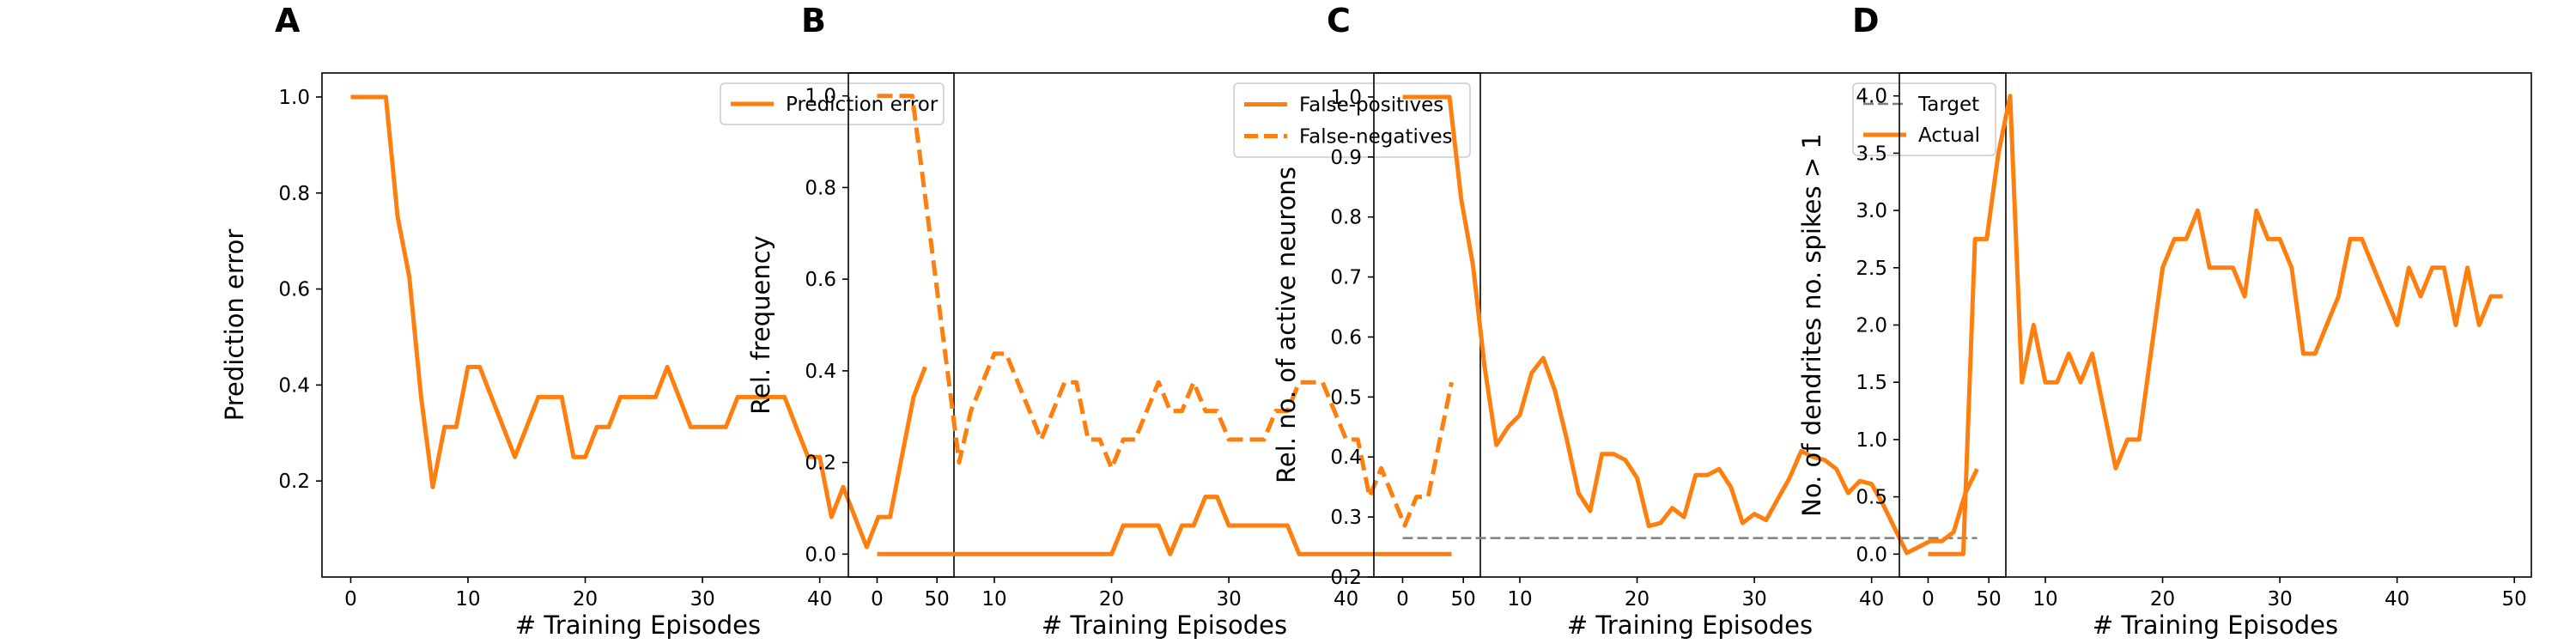 The height and width of the screenshot is (644, 2576). What do you see at coordinates (1872, 326) in the screenshot?
I see `y-tick-label: 2.0` at bounding box center [1872, 326].